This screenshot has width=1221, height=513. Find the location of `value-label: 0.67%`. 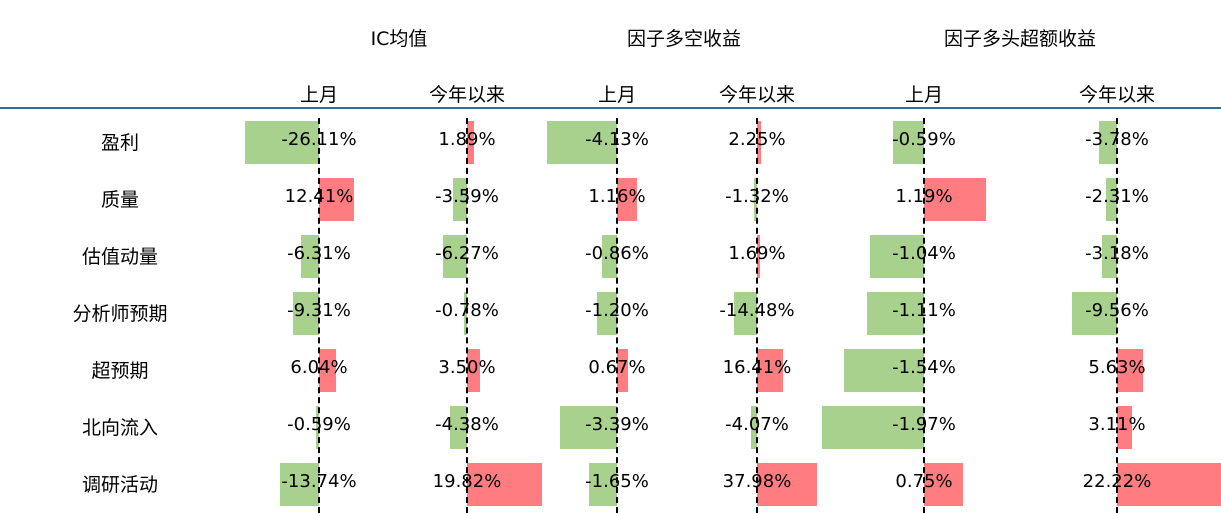

value-label: 0.67% is located at coordinates (617, 367).